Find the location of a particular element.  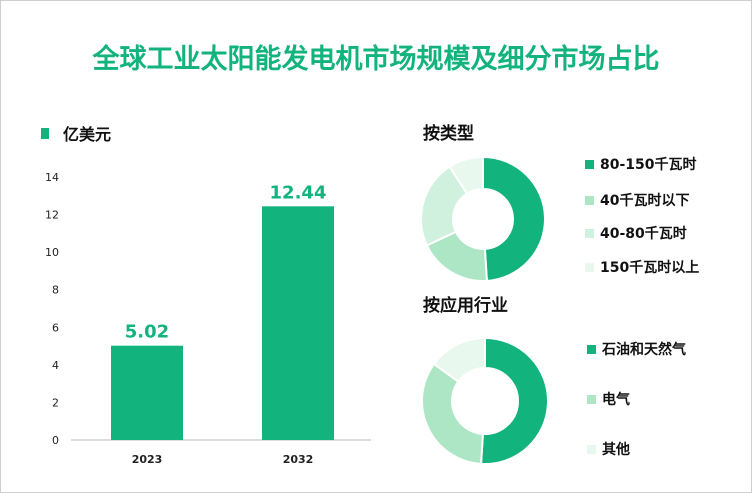

bar-value-label: 12.44 is located at coordinates (298, 192).